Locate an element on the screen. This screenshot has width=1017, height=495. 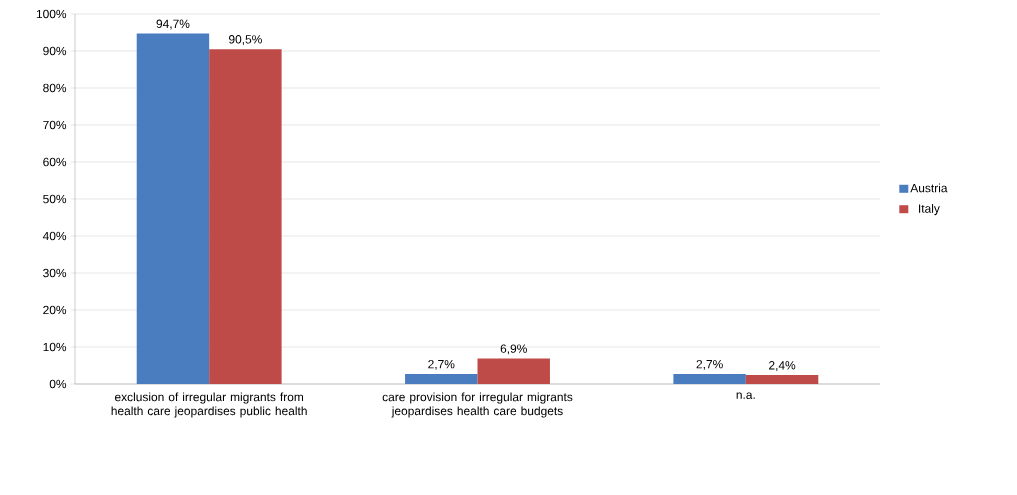
y-tick-label: 40% is located at coordinates (54, 236).